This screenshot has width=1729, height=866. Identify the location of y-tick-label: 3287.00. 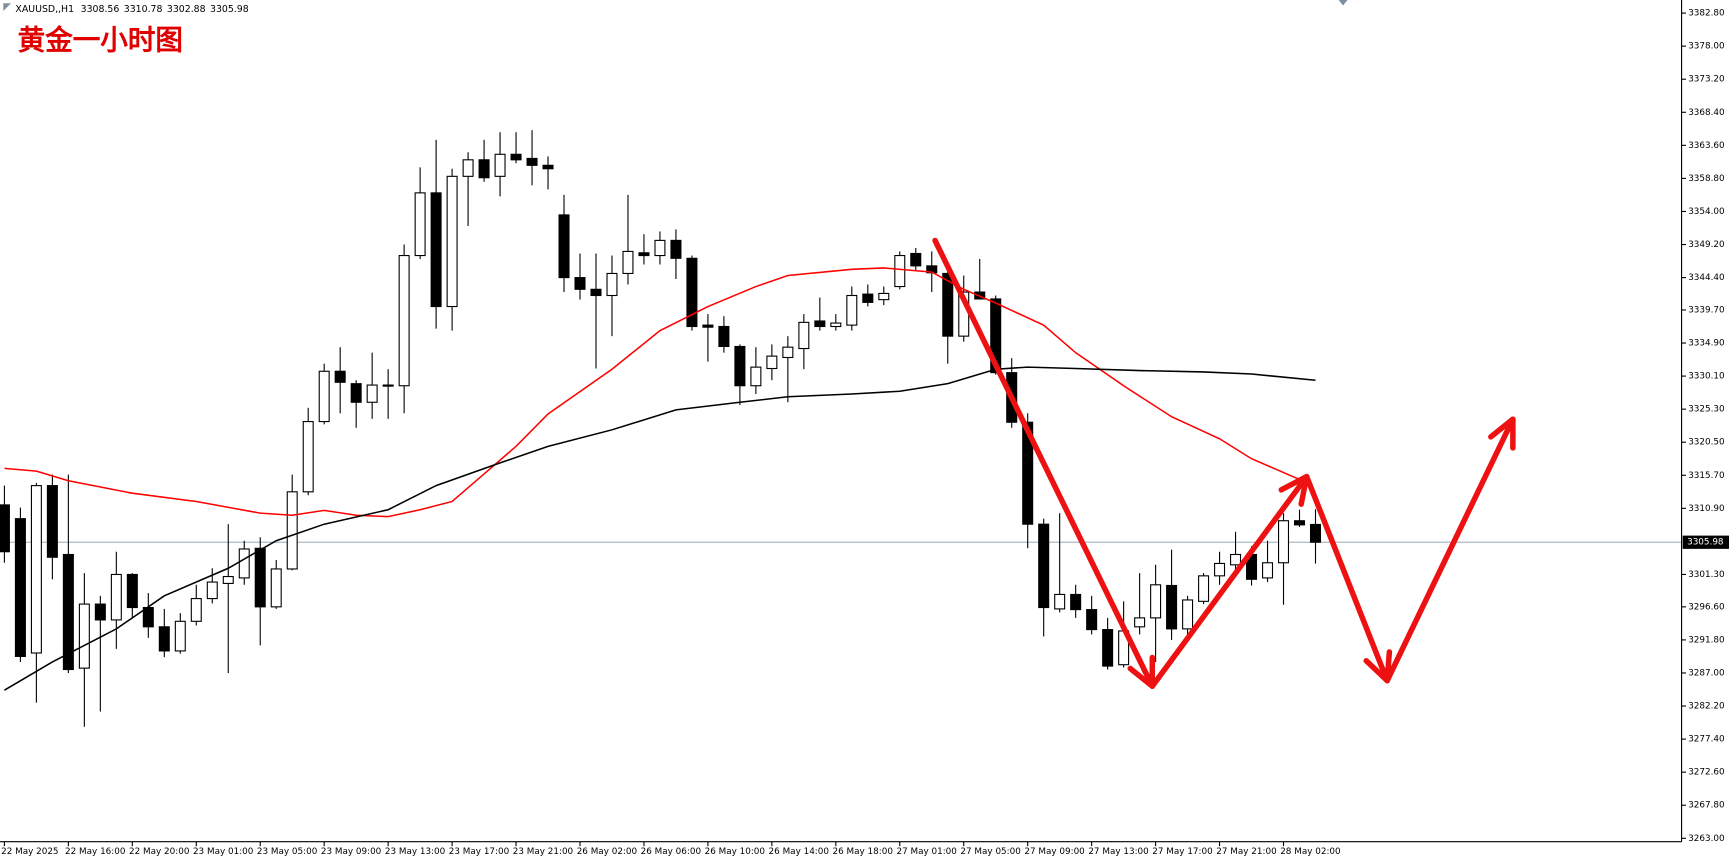
(1706, 673).